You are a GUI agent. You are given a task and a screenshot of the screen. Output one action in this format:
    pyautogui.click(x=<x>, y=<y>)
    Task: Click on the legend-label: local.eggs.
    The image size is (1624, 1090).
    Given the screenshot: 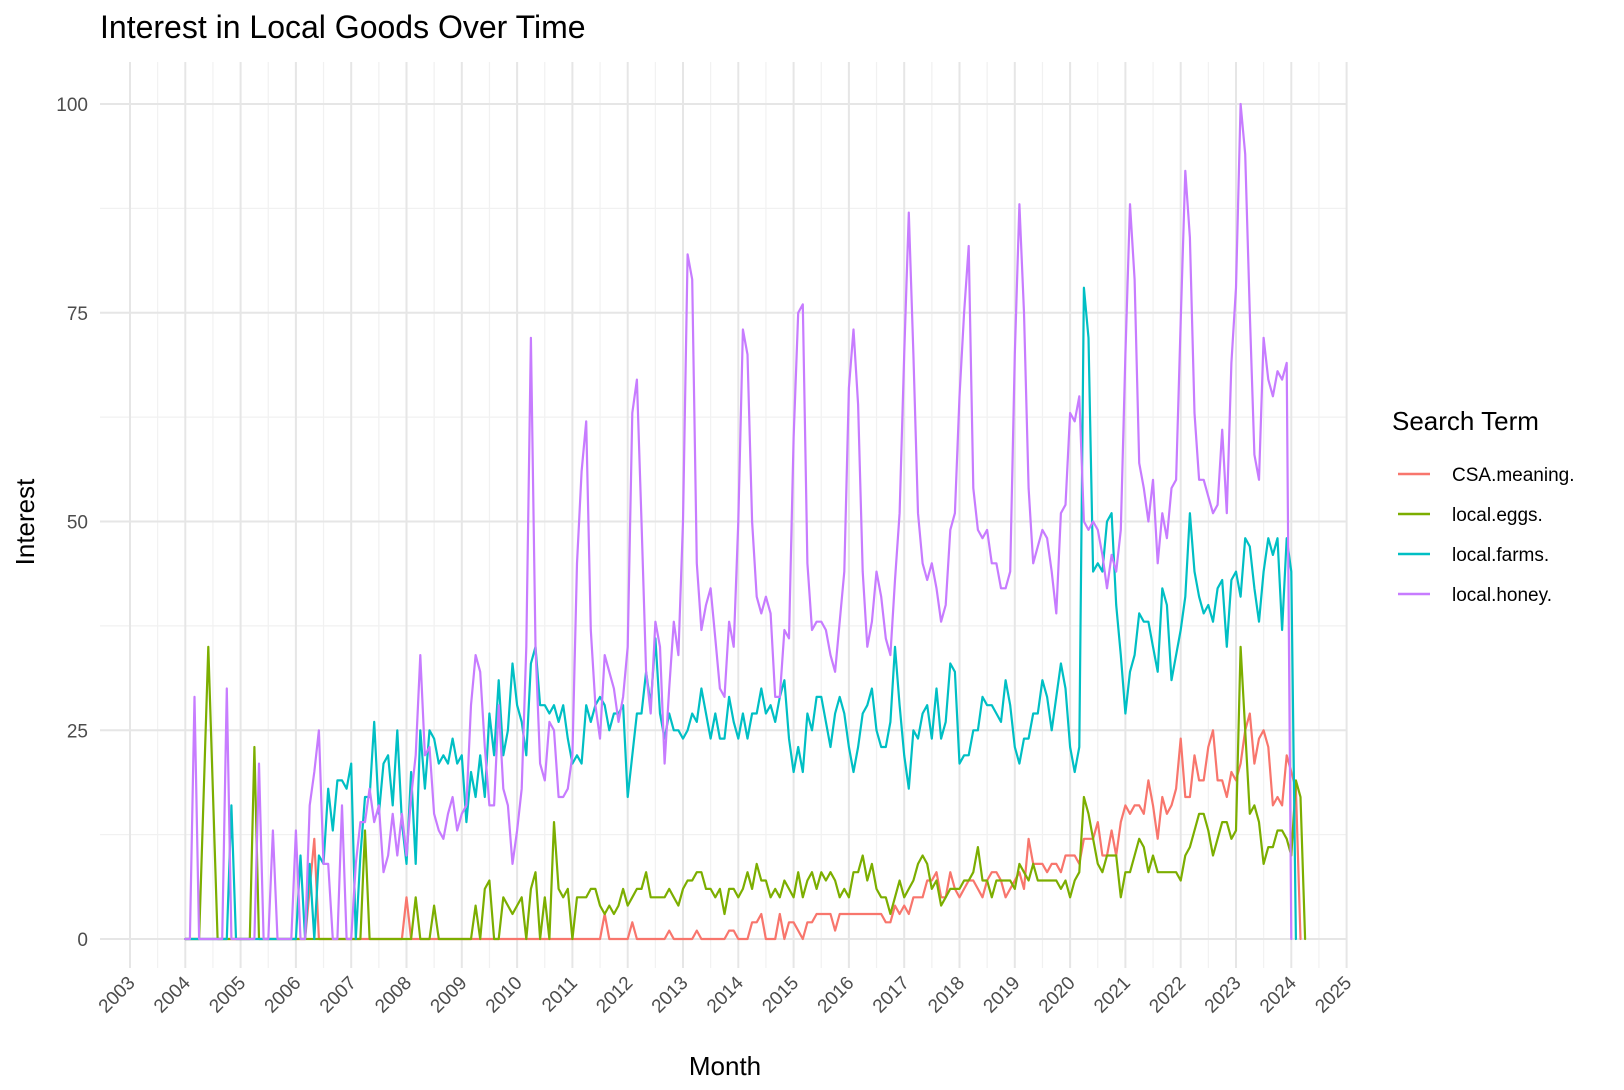 What is the action you would take?
    pyautogui.click(x=1497, y=515)
    